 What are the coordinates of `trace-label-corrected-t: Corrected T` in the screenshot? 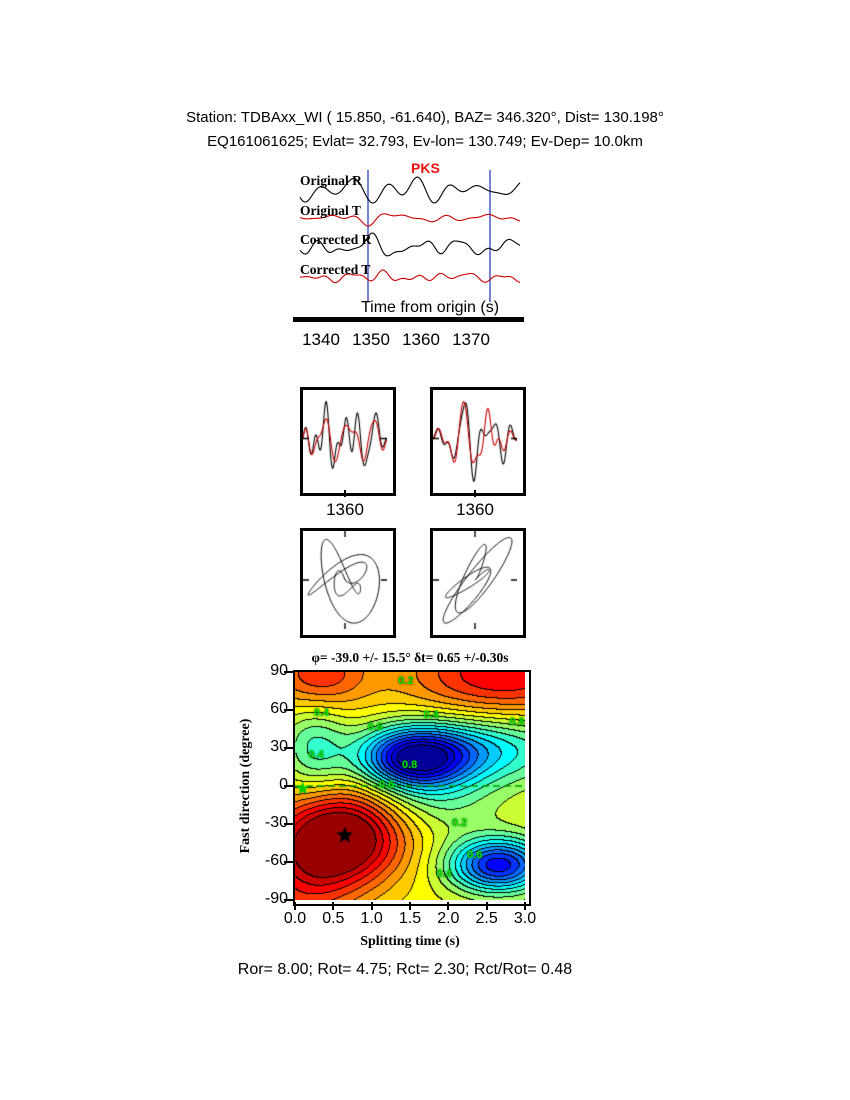 It's located at (335, 269).